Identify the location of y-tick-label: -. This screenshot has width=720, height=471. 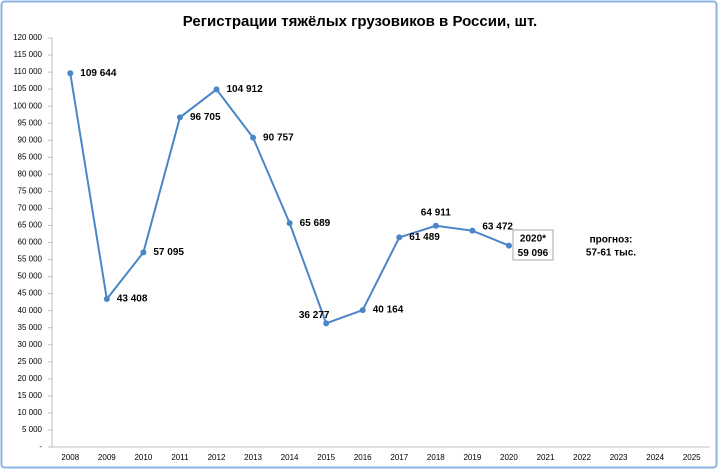
(40, 446).